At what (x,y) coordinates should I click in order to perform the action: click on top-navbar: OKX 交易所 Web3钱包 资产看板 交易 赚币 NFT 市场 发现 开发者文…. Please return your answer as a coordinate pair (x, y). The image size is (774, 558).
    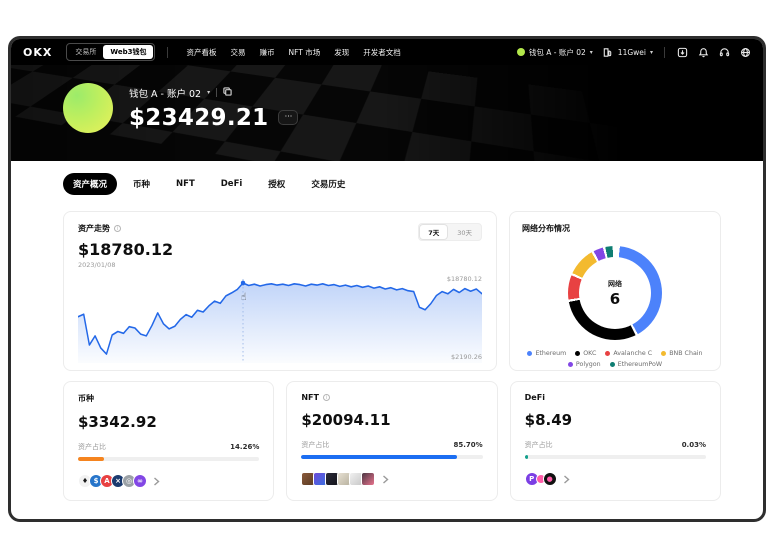
    Looking at the image, I should click on (387, 52).